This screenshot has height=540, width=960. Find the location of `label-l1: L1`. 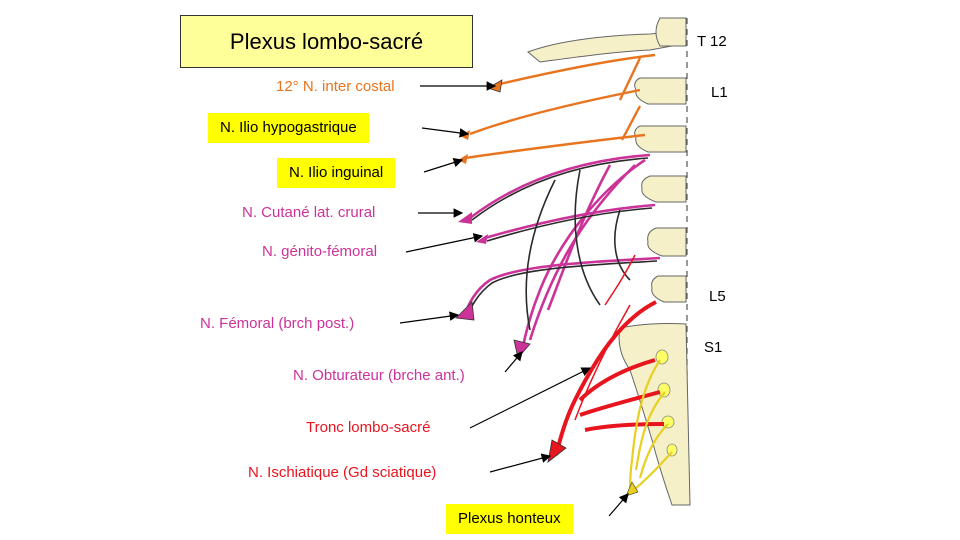

label-l1: L1 is located at coordinates (719, 92).